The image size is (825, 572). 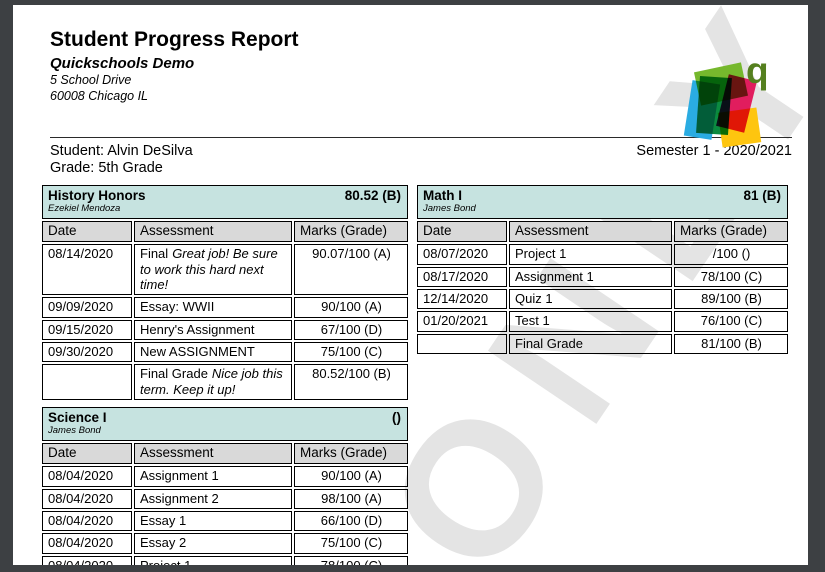 I want to click on course-name: History Honors, so click(x=97, y=196).